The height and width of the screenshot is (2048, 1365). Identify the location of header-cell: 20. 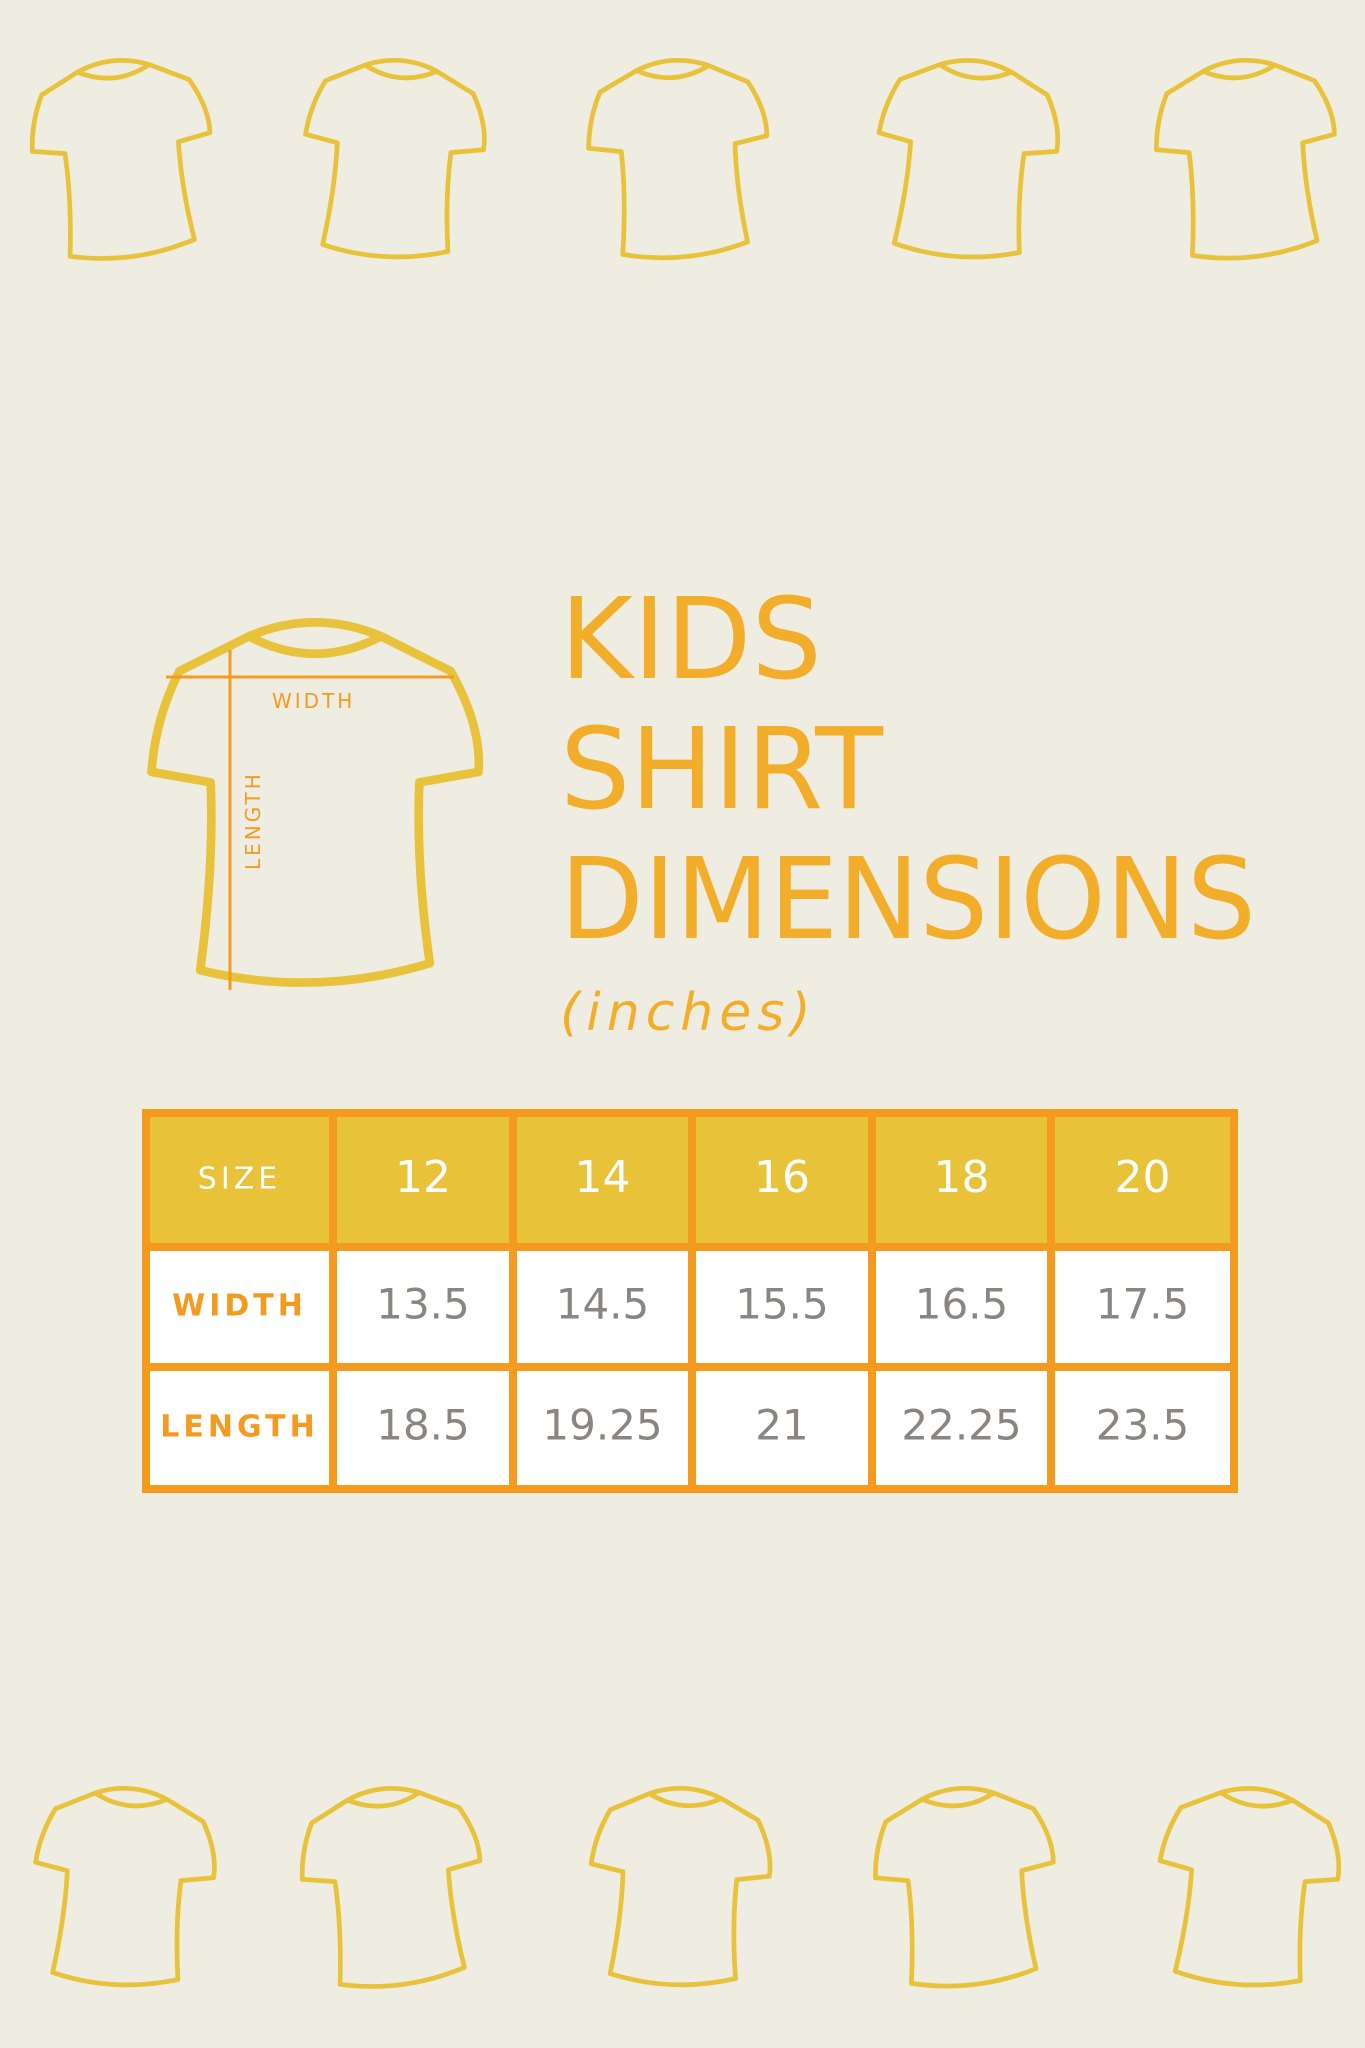
(1143, 1177).